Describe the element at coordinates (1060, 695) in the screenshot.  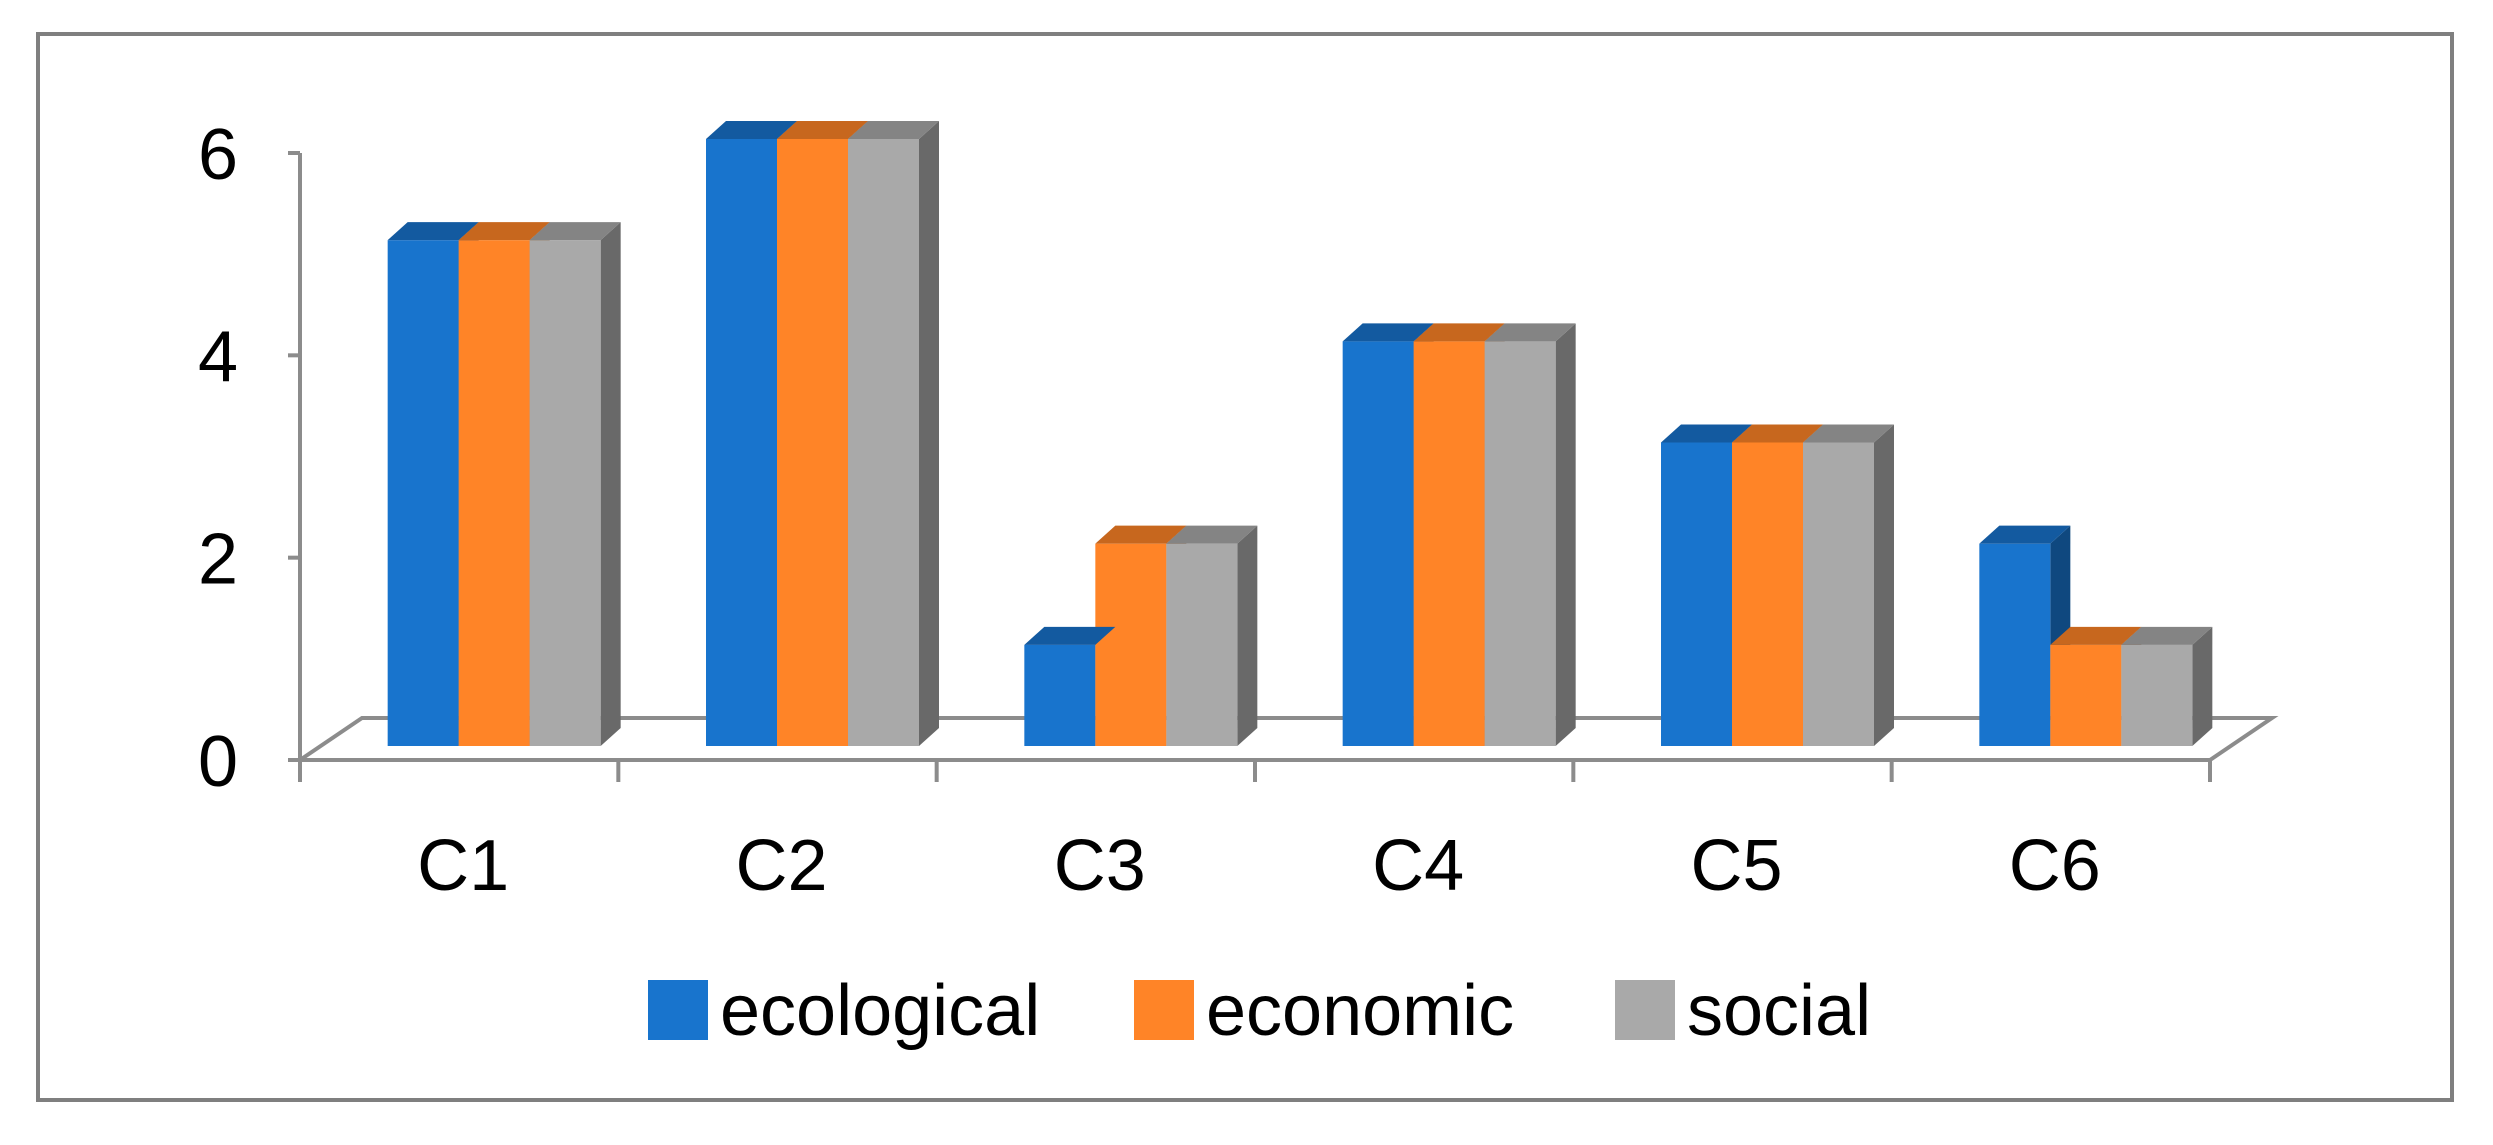
I see `bar-ecological-C3` at that location.